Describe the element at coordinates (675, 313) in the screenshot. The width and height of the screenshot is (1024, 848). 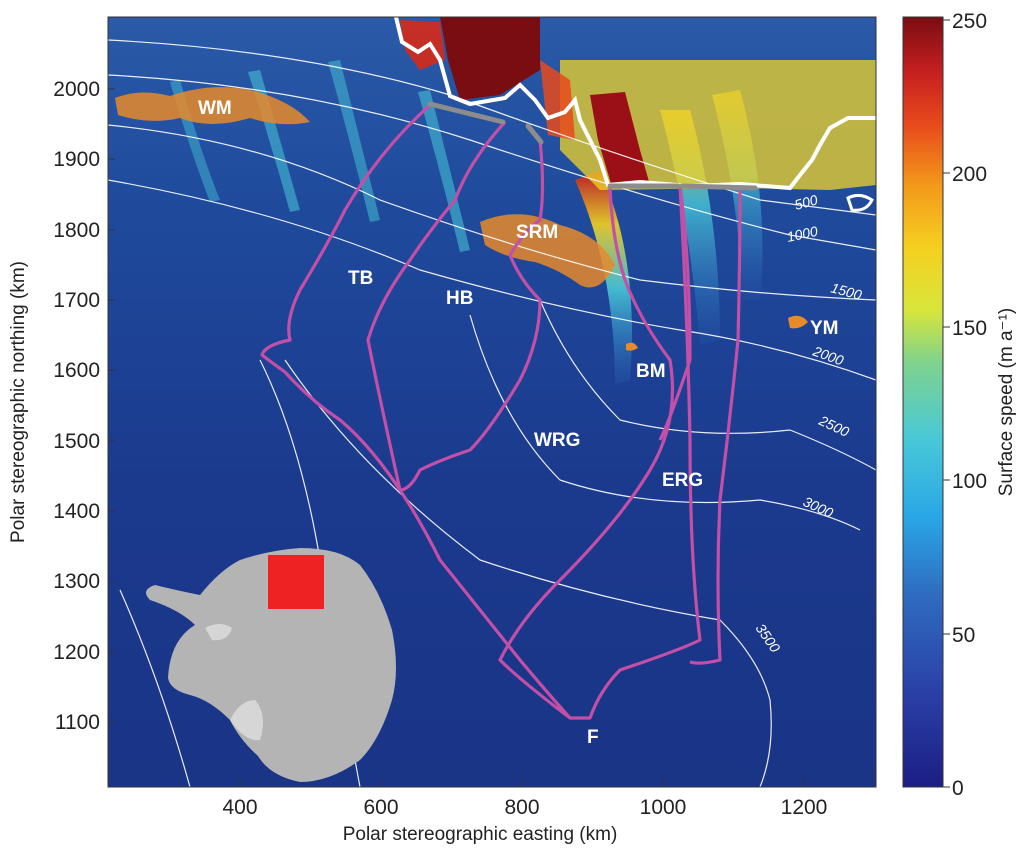
I see `basin-outline-erg` at that location.